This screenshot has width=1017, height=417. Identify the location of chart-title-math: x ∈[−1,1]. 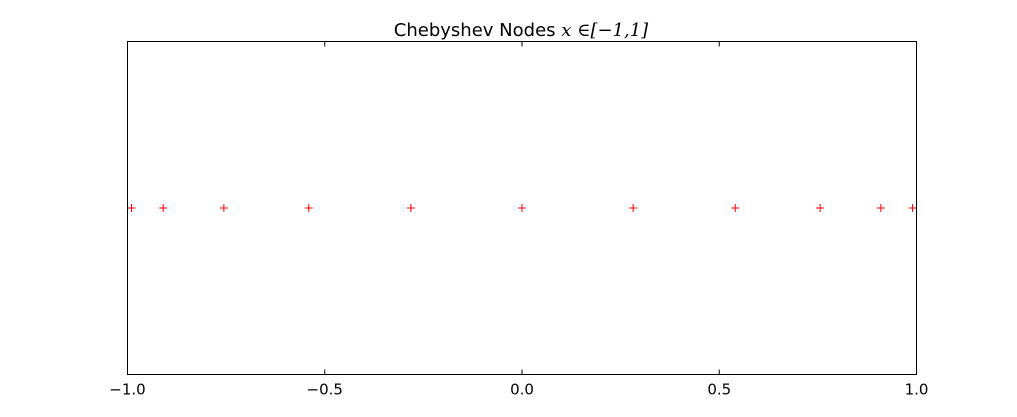
(605, 30).